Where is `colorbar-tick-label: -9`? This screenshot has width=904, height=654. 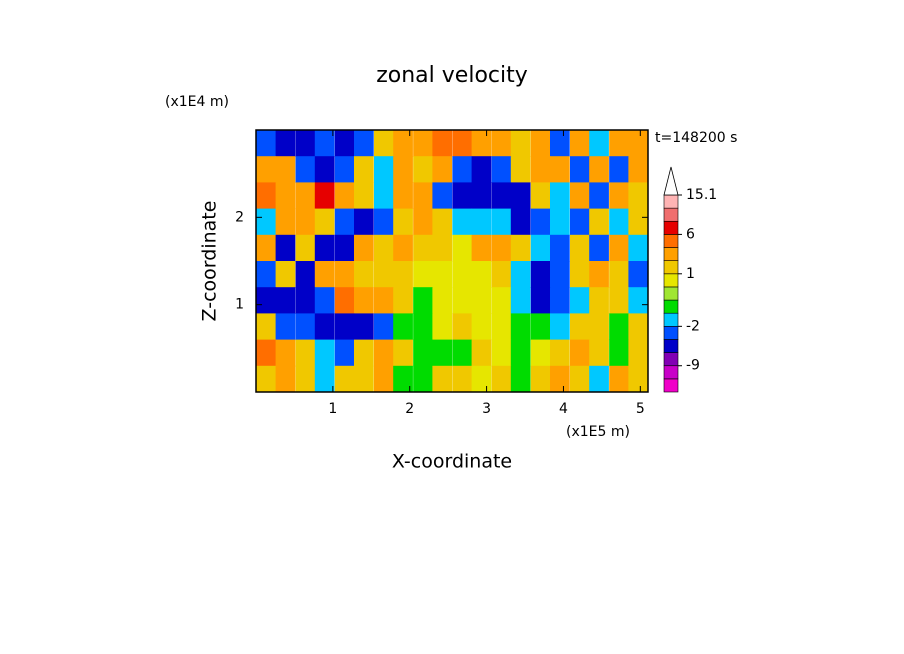
colorbar-tick-label: -9 is located at coordinates (693, 366).